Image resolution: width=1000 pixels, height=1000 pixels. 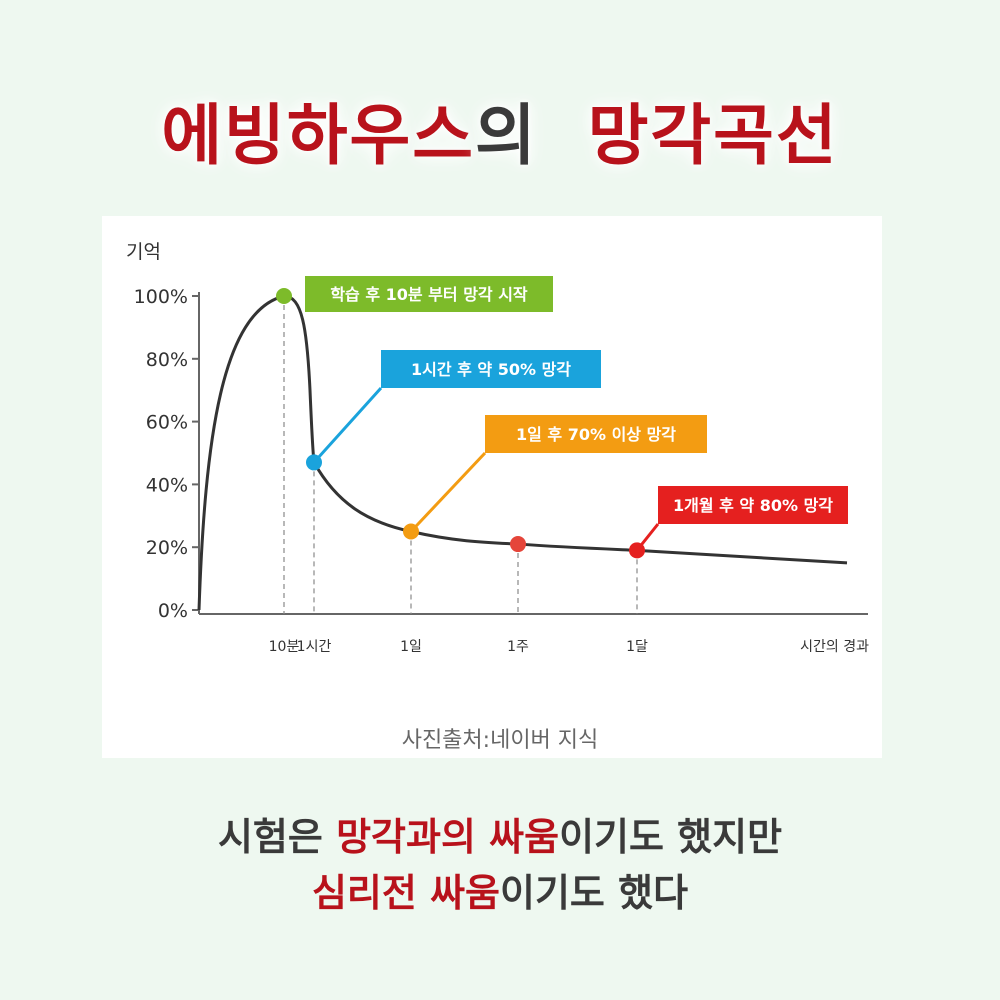 I want to click on title-part3: 망각곡선, so click(x=713, y=135).